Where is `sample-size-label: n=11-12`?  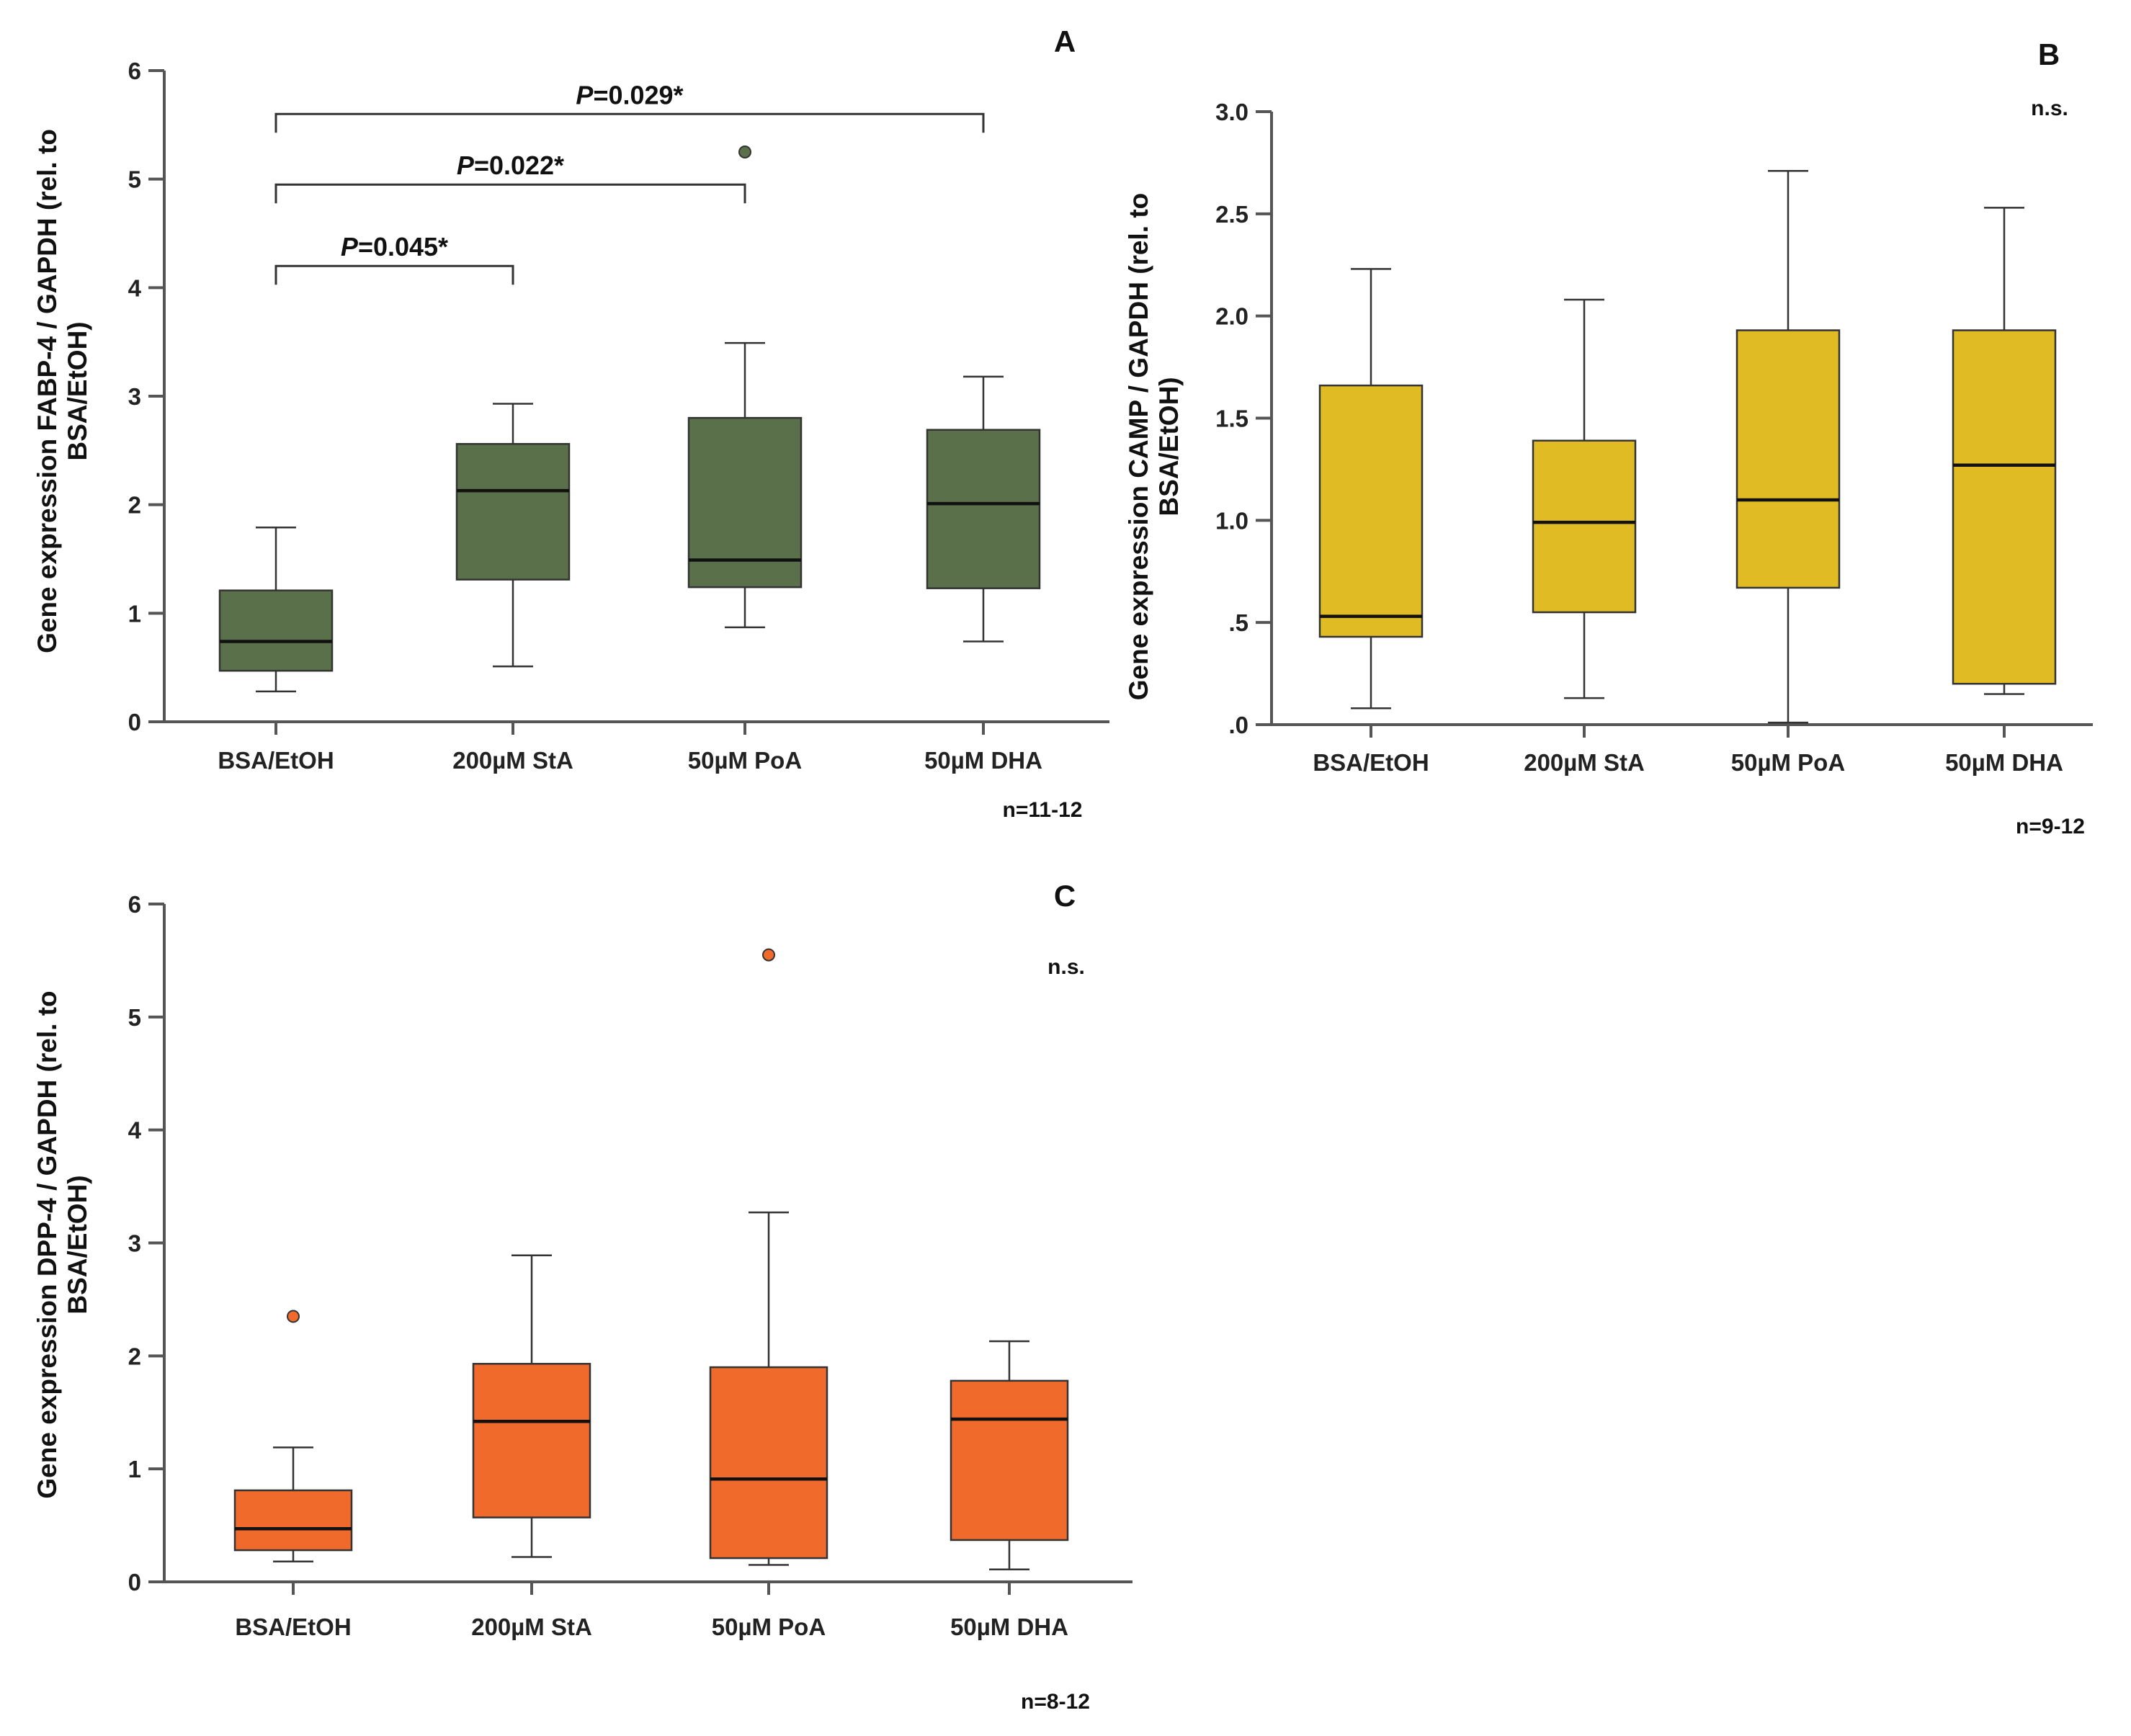 sample-size-label: n=11-12 is located at coordinates (1043, 810).